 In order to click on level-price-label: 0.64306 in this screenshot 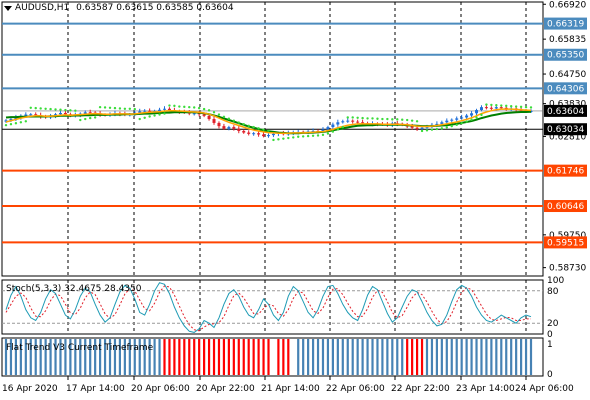, I will do `click(565, 89)`.